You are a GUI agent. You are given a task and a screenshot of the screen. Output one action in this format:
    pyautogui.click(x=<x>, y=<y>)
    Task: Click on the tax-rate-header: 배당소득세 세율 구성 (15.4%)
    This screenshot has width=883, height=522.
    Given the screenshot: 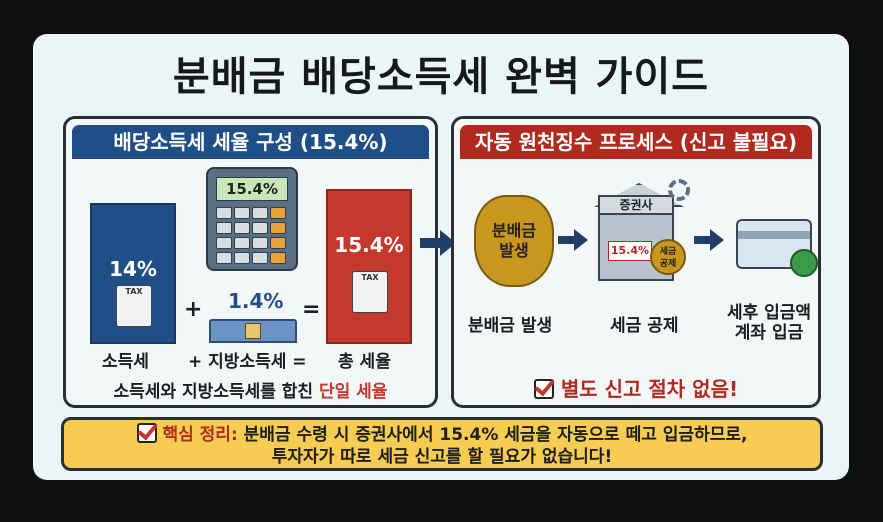 What is the action you would take?
    pyautogui.click(x=250, y=142)
    